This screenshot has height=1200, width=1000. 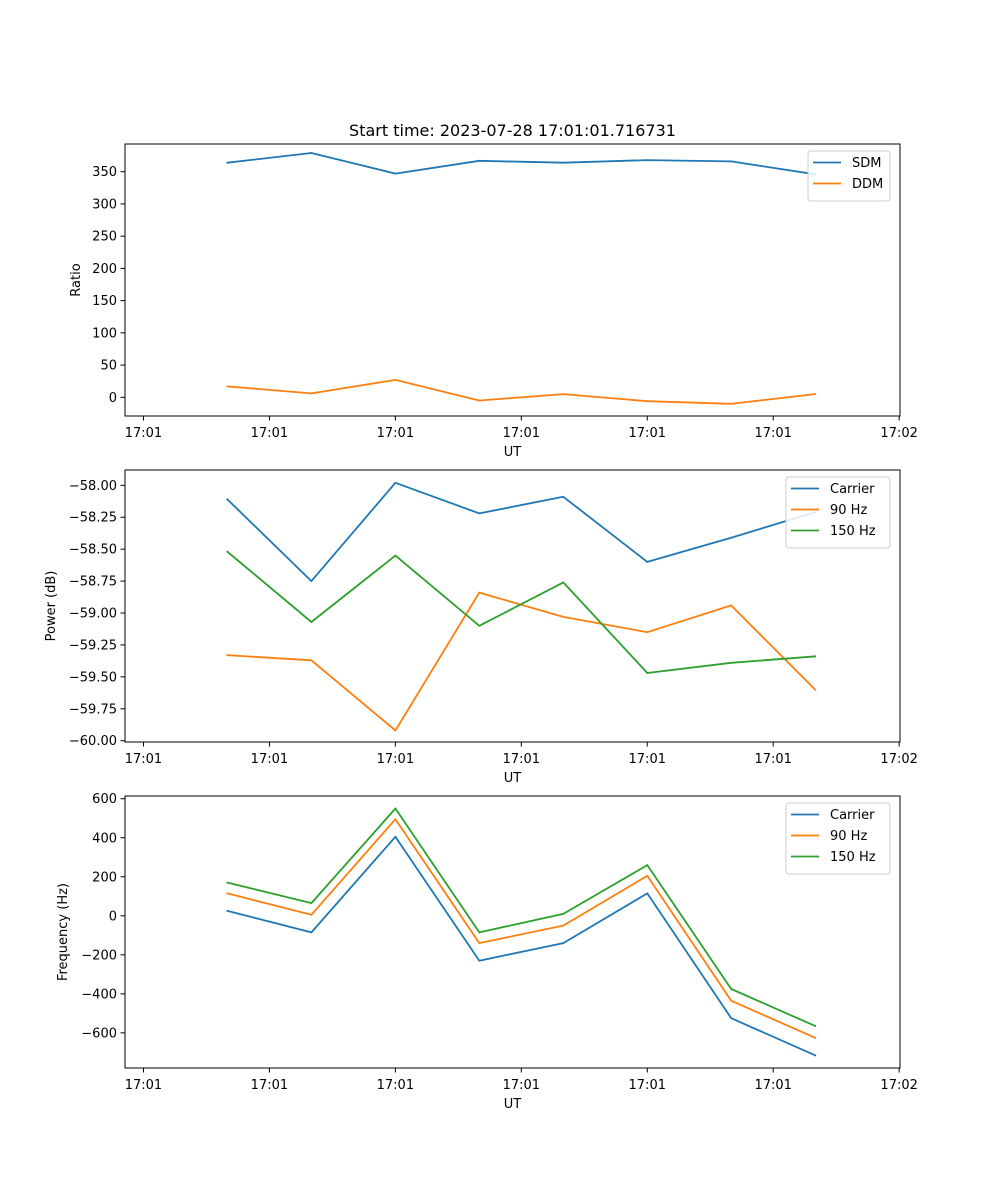 What do you see at coordinates (104, 204) in the screenshot?
I see `y-tick-label: 300` at bounding box center [104, 204].